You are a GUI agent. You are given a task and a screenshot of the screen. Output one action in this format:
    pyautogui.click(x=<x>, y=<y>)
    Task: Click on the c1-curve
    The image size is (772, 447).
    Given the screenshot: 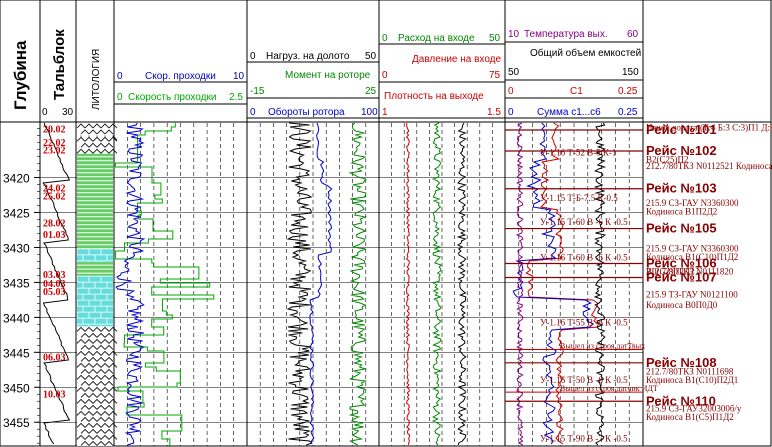 What is the action you would take?
    pyautogui.click(x=562, y=283)
    